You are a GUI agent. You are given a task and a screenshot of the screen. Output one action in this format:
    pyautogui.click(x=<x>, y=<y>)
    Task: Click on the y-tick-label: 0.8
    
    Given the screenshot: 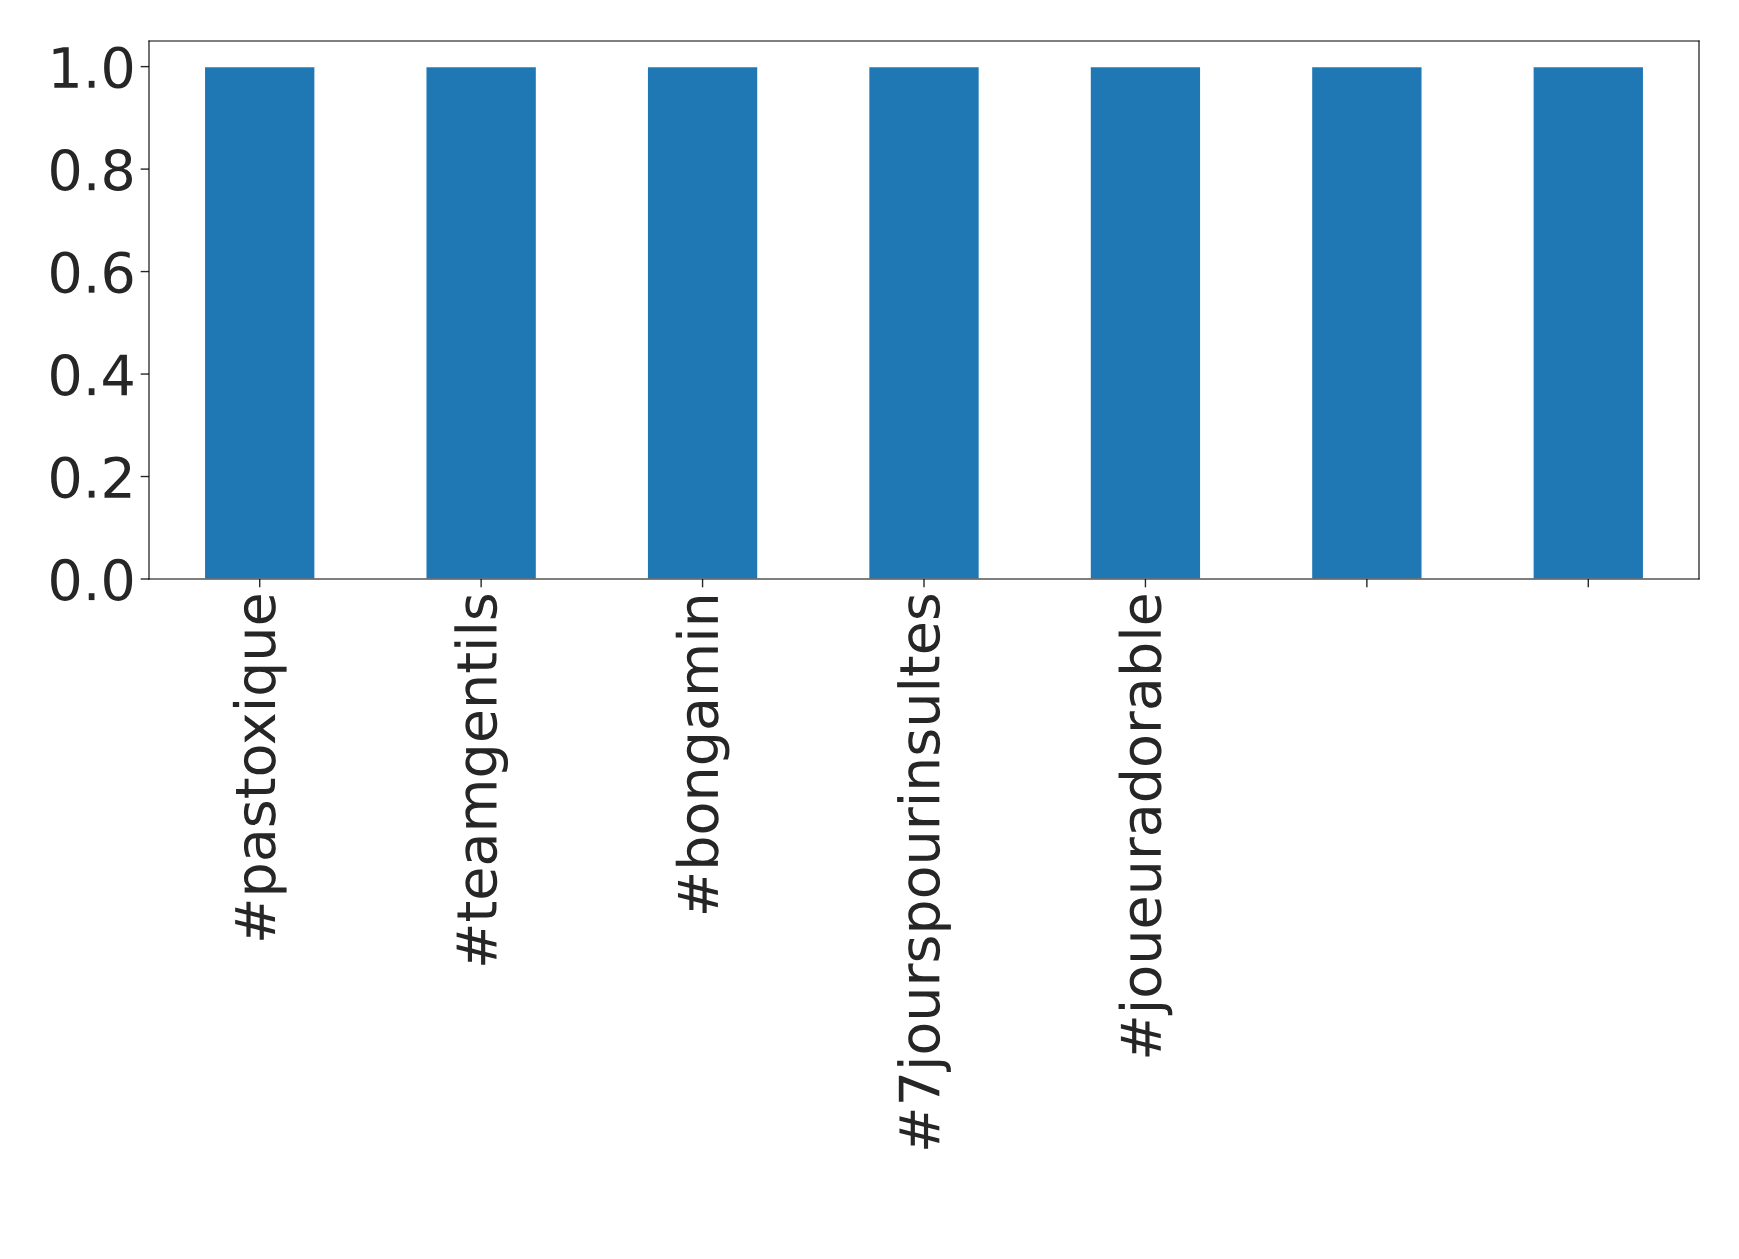 What is the action you would take?
    pyautogui.click(x=92, y=169)
    